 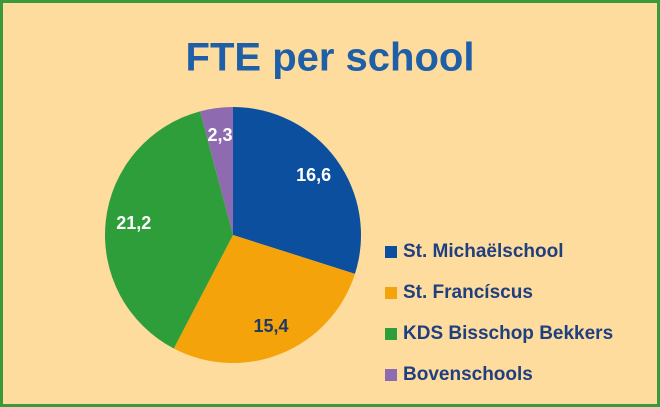 I want to click on legend-label: KDS Bisschop Bekkers, so click(x=508, y=333).